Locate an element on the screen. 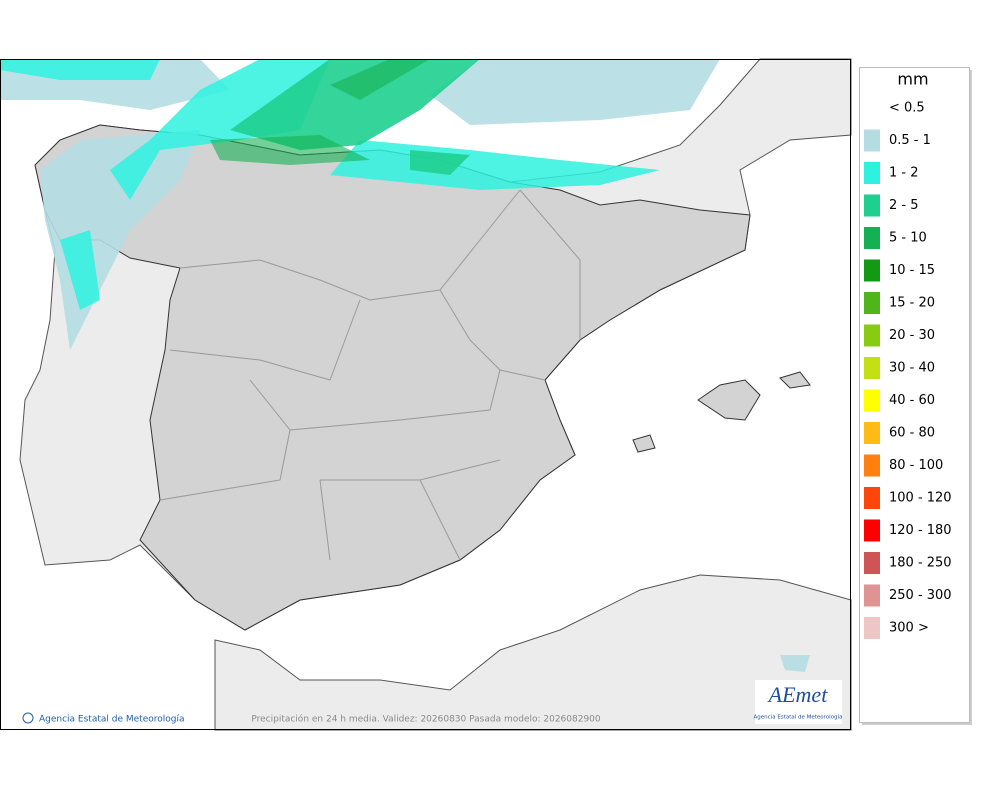 This screenshot has height=794, width=1000. island-mallorca is located at coordinates (729, 400).